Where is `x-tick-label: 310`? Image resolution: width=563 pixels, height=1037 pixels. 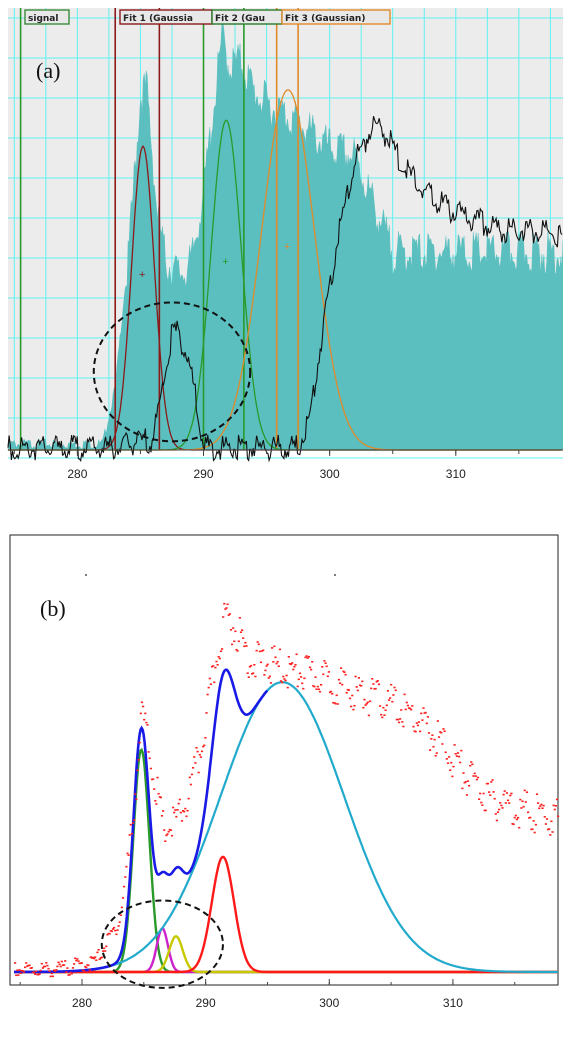 x-tick-label: 310 is located at coordinates (453, 1003).